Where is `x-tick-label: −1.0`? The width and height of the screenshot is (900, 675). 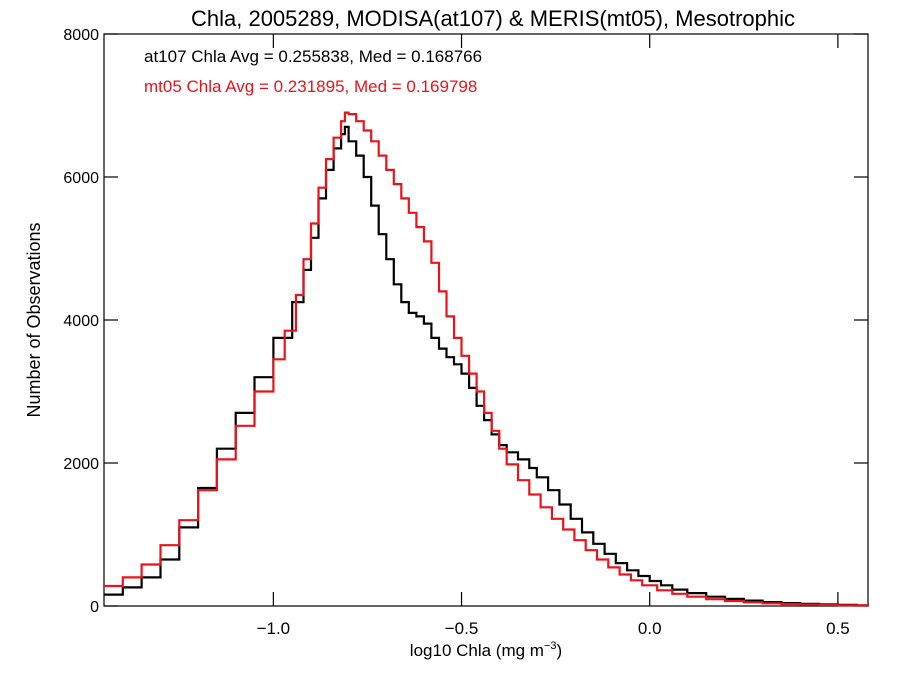
x-tick-label: −1.0 is located at coordinates (274, 628).